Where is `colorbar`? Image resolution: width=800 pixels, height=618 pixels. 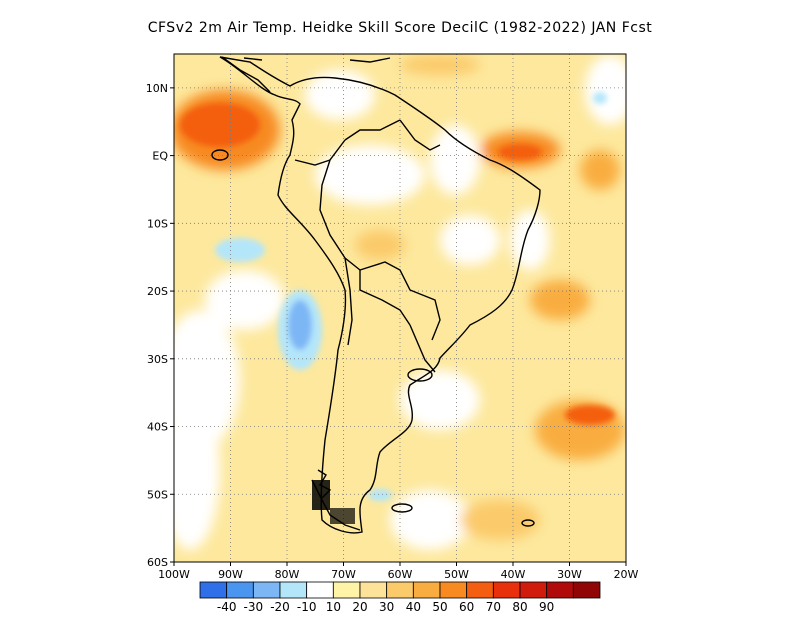
colorbar is located at coordinates (400, 590).